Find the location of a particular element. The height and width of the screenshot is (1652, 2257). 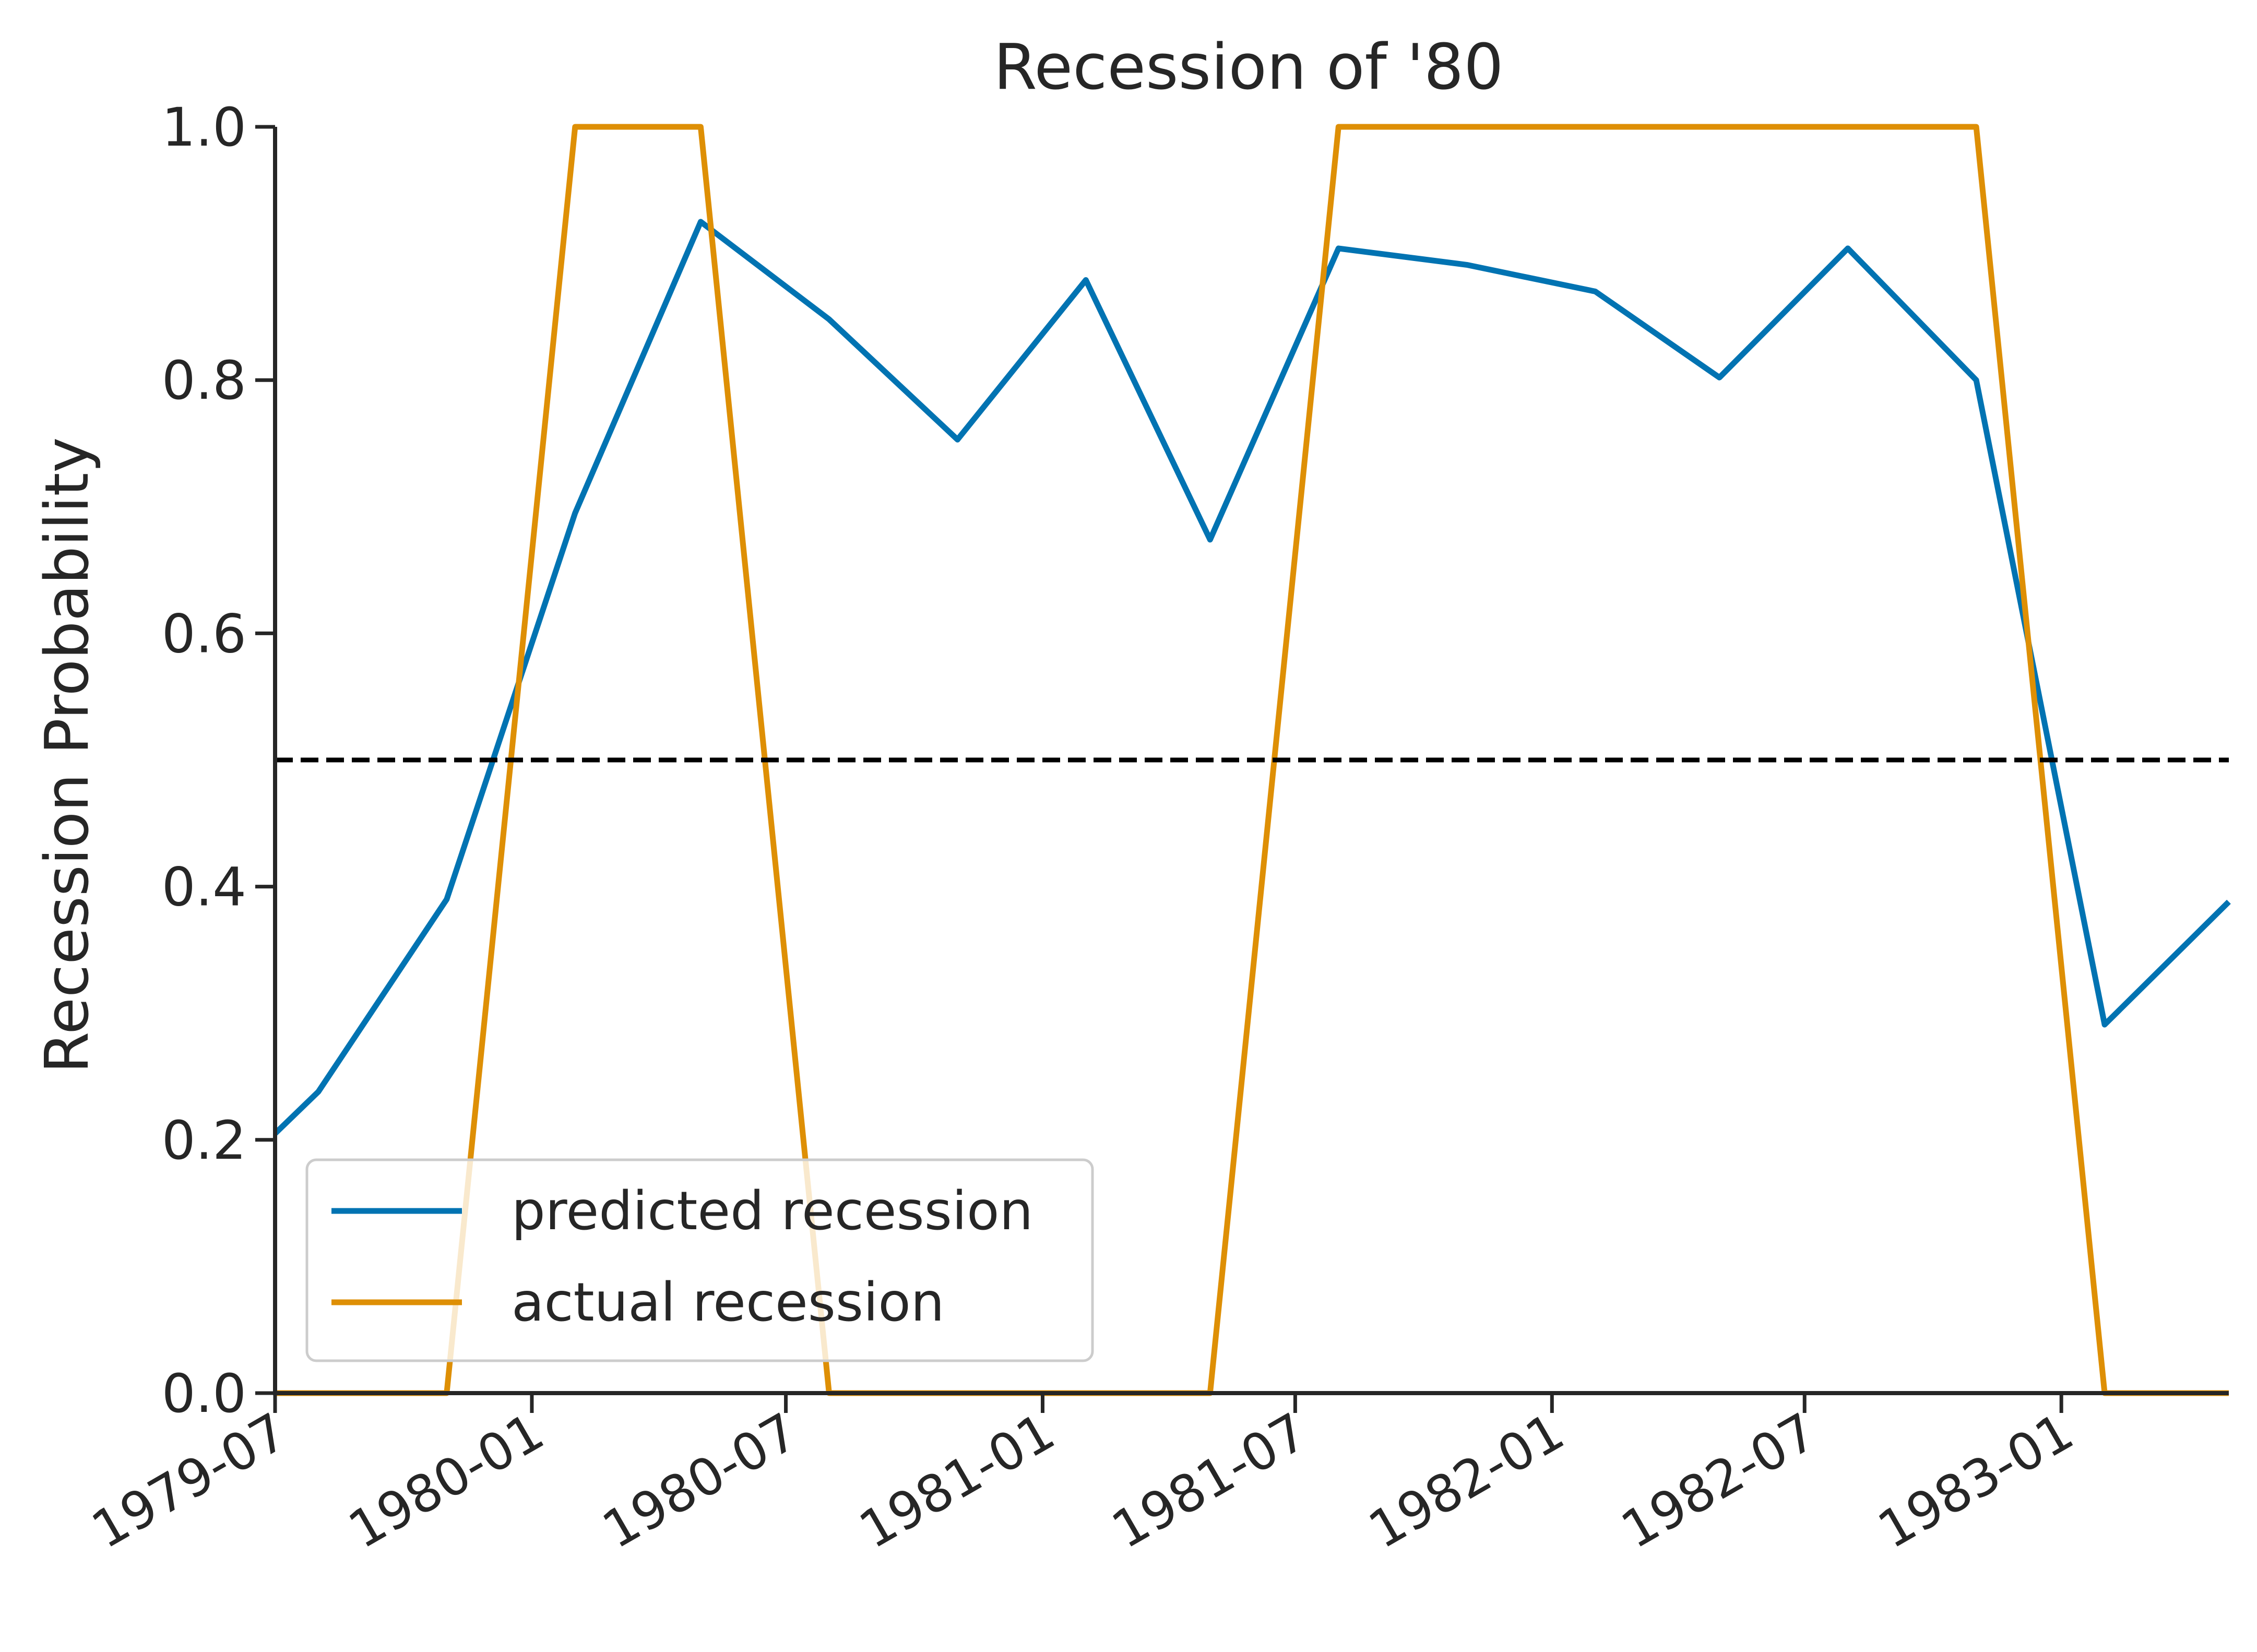

legend: predicted recession actual recession is located at coordinates (699, 1260).